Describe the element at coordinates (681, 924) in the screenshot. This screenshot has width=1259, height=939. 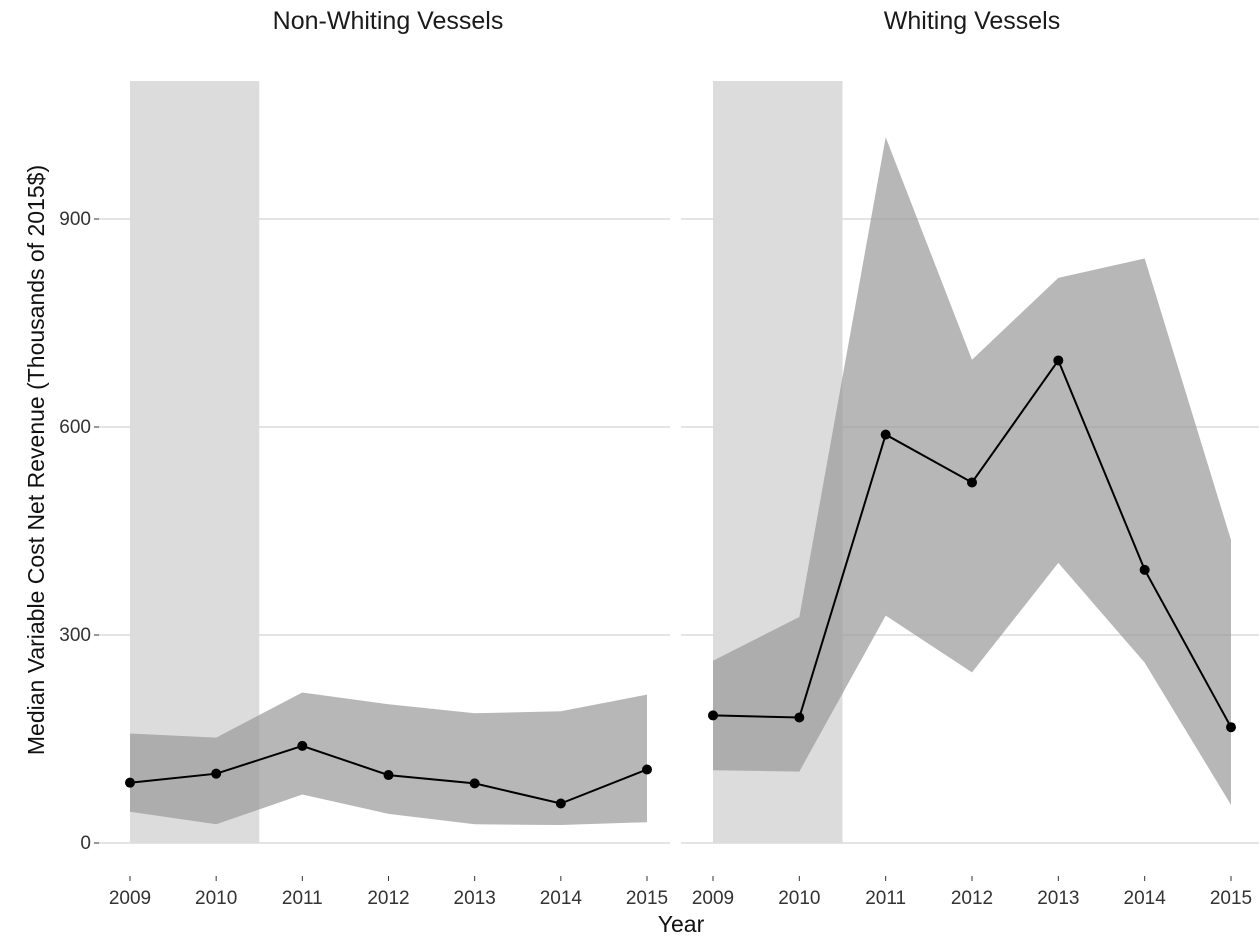
I see `x-axis-title: Year` at that location.